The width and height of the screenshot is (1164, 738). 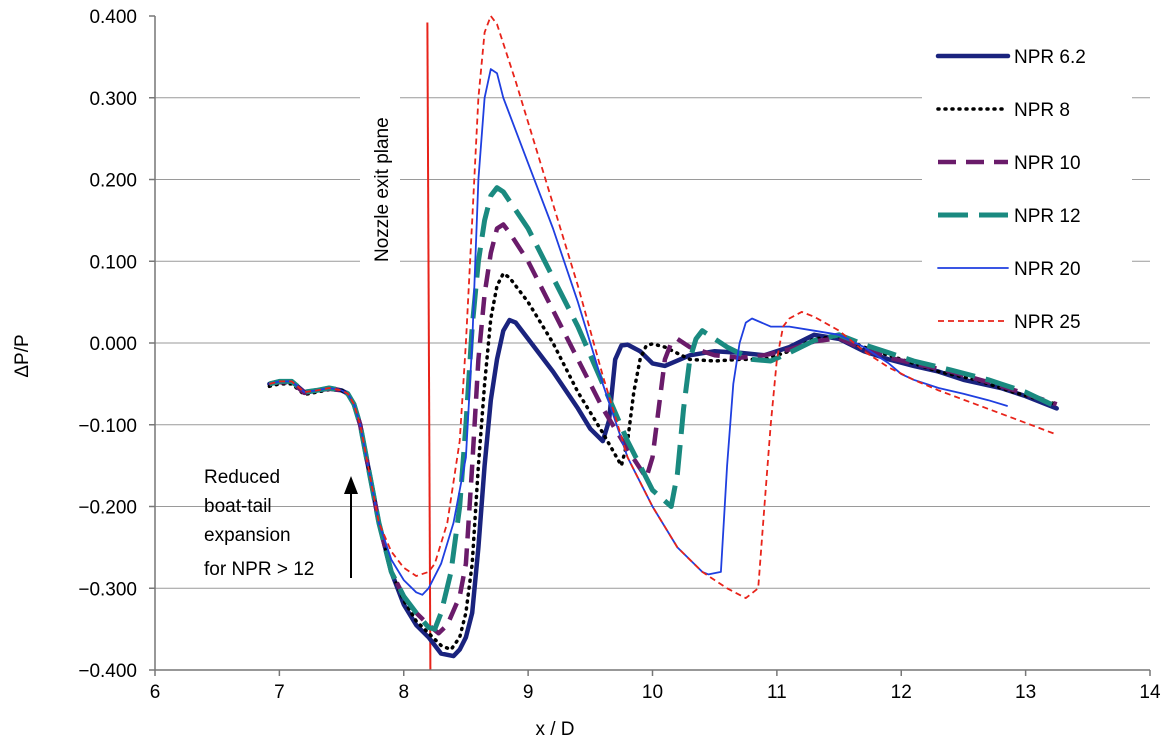 What do you see at coordinates (107, 671) in the screenshot?
I see `y-tick-label: −0.400` at bounding box center [107, 671].